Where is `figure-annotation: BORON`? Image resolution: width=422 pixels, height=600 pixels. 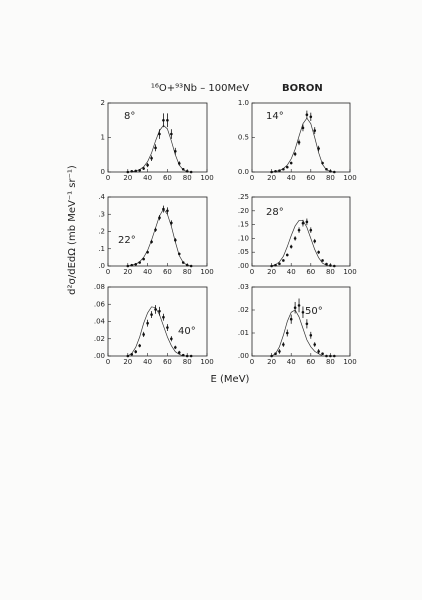
figure-annotation: BORON is located at coordinates (302, 88).